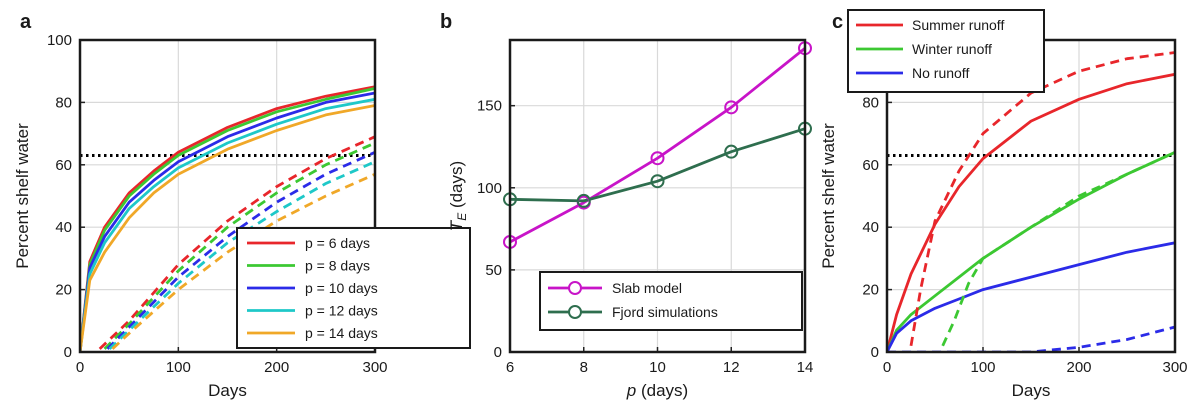  I want to click on x-axis-label: p (days), so click(657, 390).